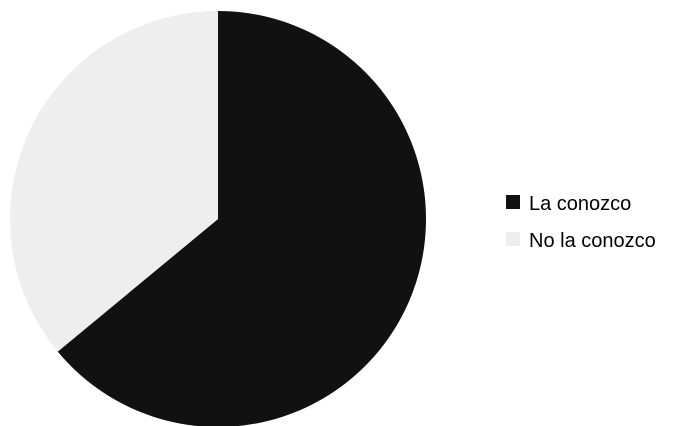 This screenshot has width=696, height=426. What do you see at coordinates (581, 222) in the screenshot?
I see `legend: La conozco No la conozco` at bounding box center [581, 222].